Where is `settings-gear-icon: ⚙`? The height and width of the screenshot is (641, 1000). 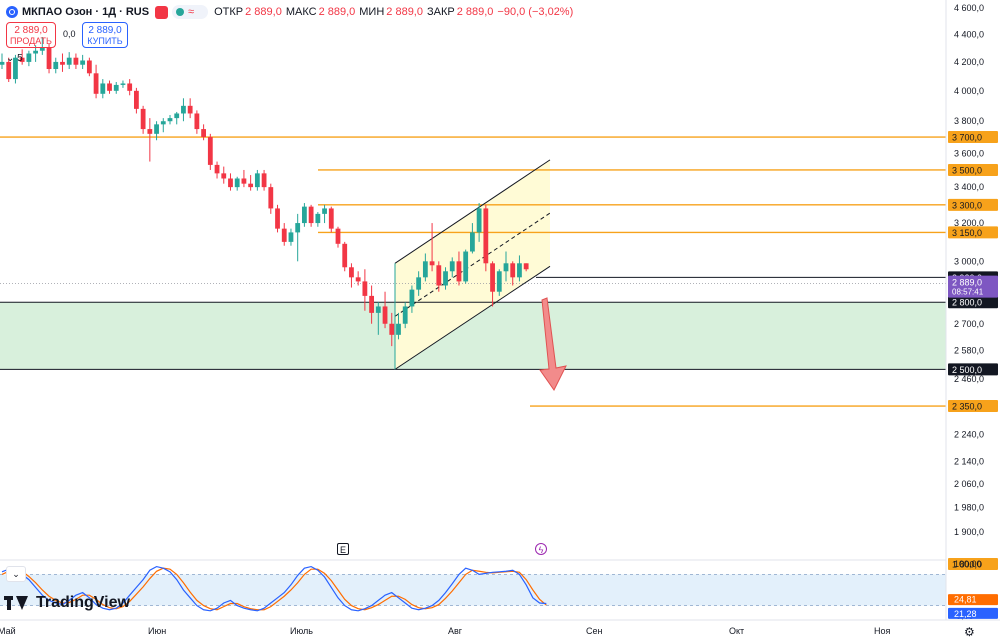 settings-gear-icon: ⚙ is located at coordinates (969, 632).